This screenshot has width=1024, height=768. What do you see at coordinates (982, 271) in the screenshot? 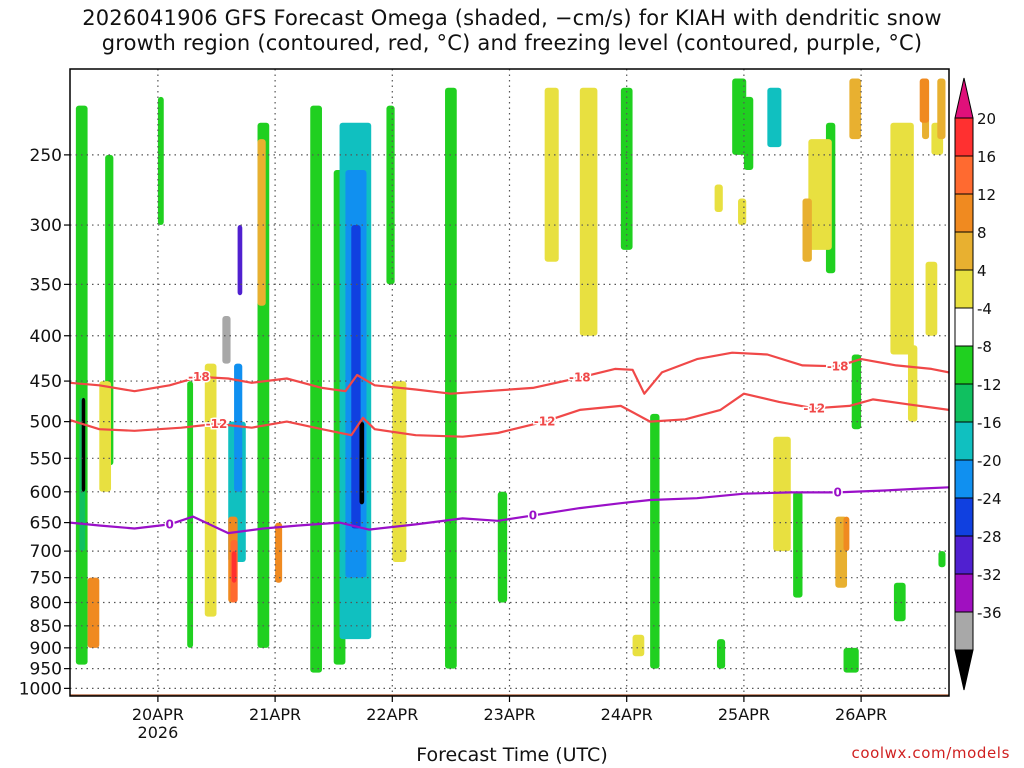
I see `colorbar-label-4: 4` at bounding box center [982, 271].